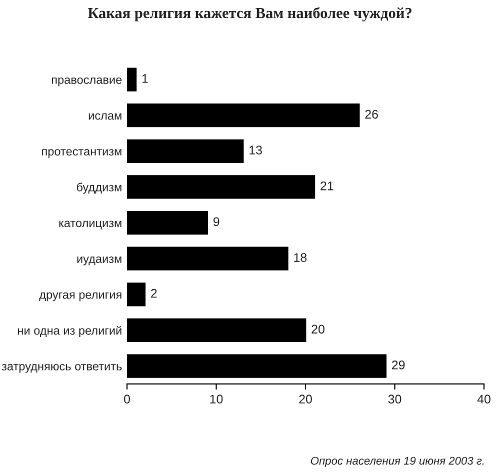  Describe the element at coordinates (70, 332) in the screenshot. I see `y-tick-label: ни одна из религий` at that location.